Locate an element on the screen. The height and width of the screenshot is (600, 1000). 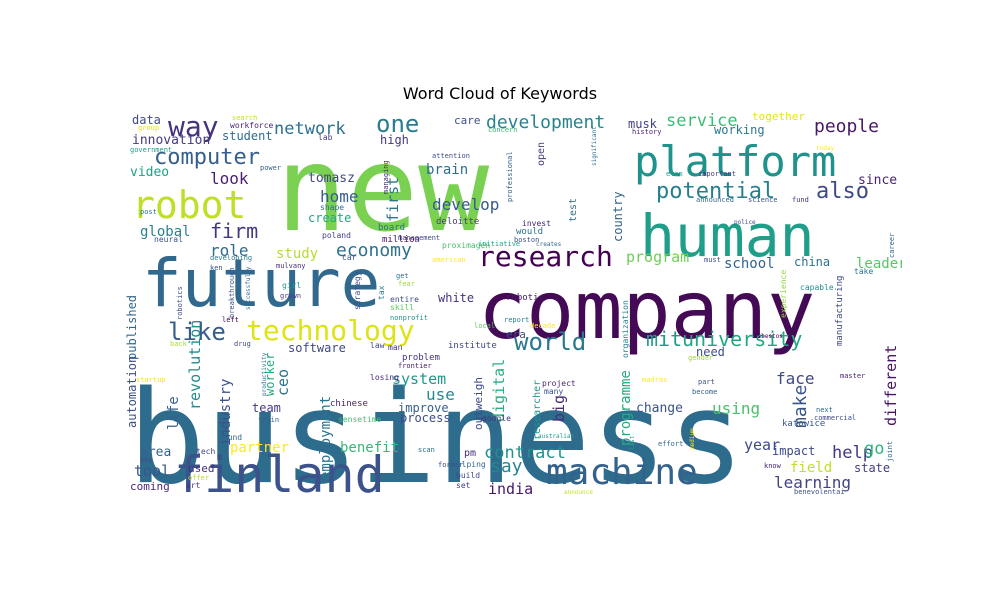
word-know: know is located at coordinates (773, 466).